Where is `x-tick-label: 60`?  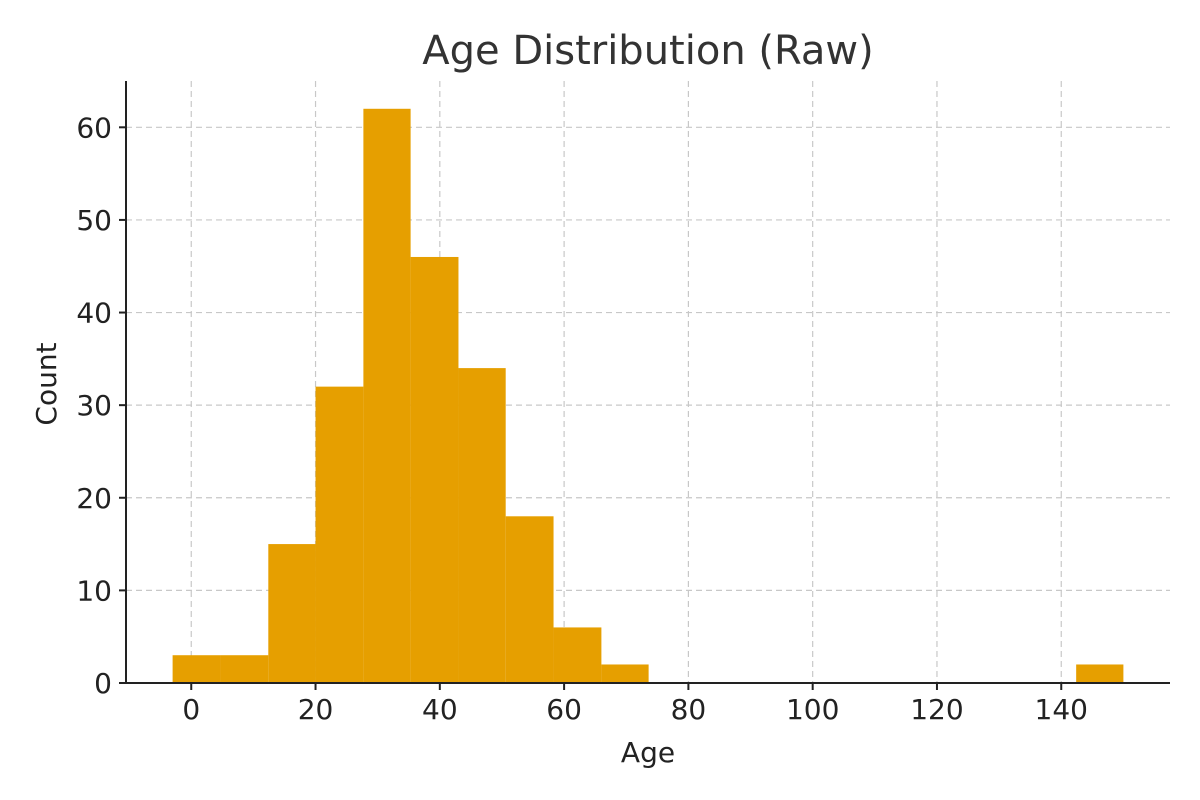
x-tick-label: 60 is located at coordinates (564, 709).